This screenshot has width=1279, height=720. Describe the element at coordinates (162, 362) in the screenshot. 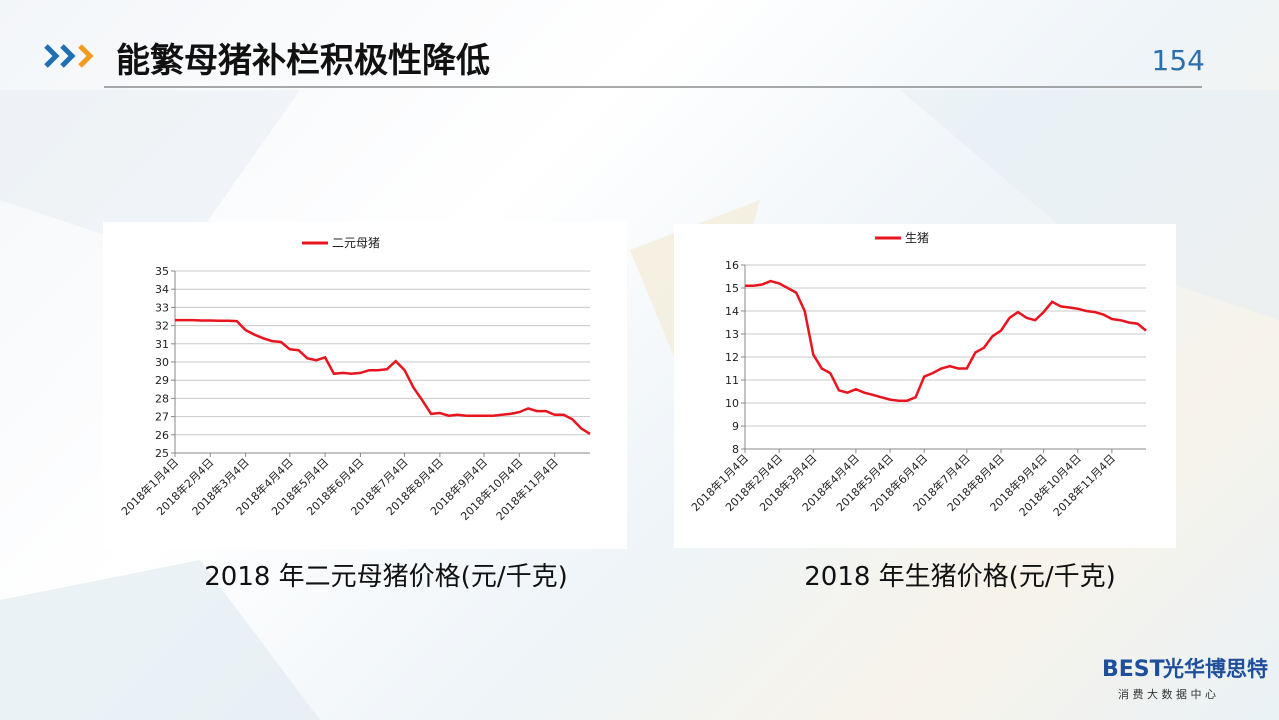

I see `y-tick-label: 30` at that location.